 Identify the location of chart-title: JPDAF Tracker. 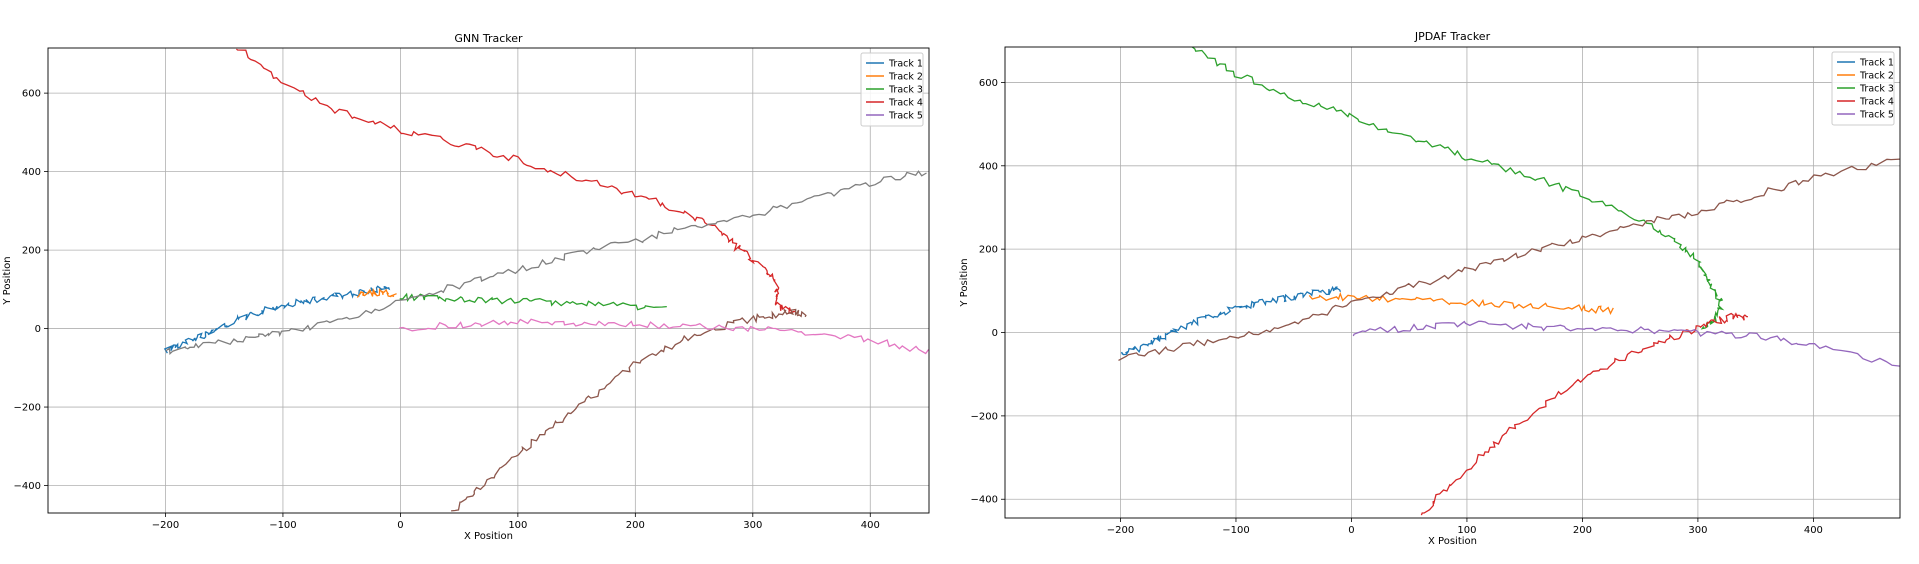
(1452, 36).